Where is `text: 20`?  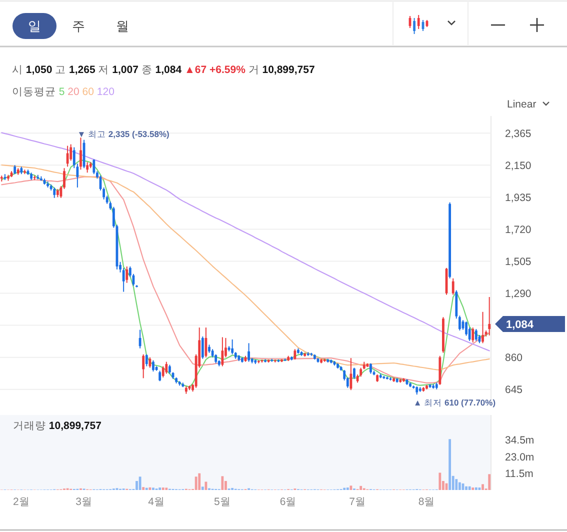
text: 20 is located at coordinates (72, 92).